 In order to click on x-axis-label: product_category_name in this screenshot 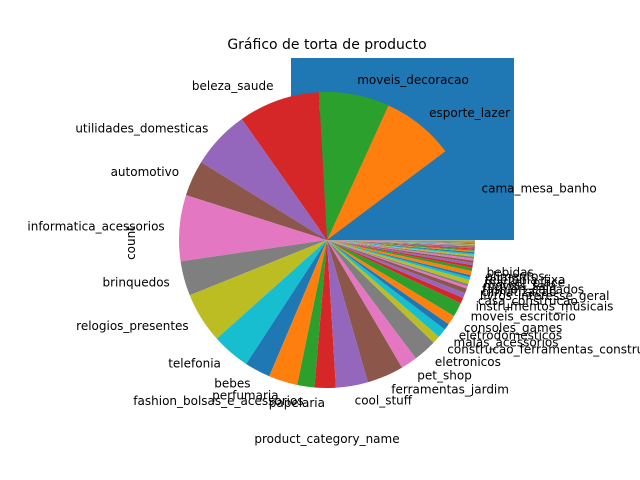, I will do `click(326, 439)`.